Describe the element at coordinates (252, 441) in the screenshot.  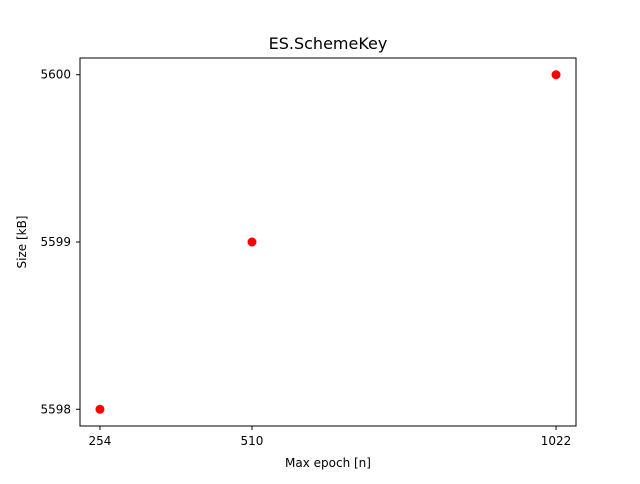
I see `x-tick-label: 510` at that location.